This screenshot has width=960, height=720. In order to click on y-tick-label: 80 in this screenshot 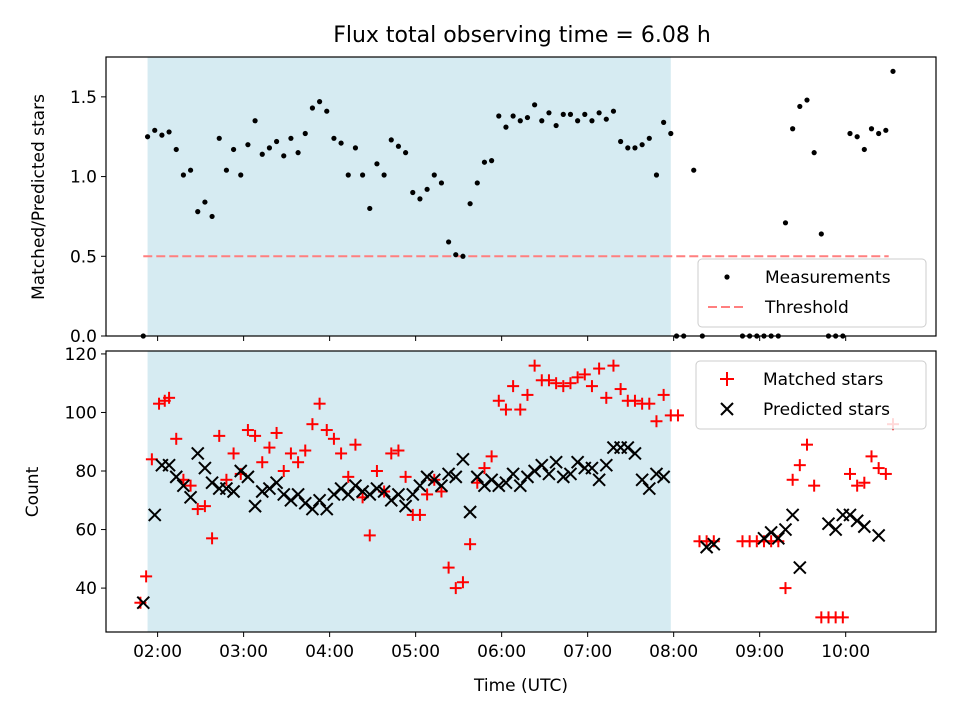, I will do `click(86, 472)`.